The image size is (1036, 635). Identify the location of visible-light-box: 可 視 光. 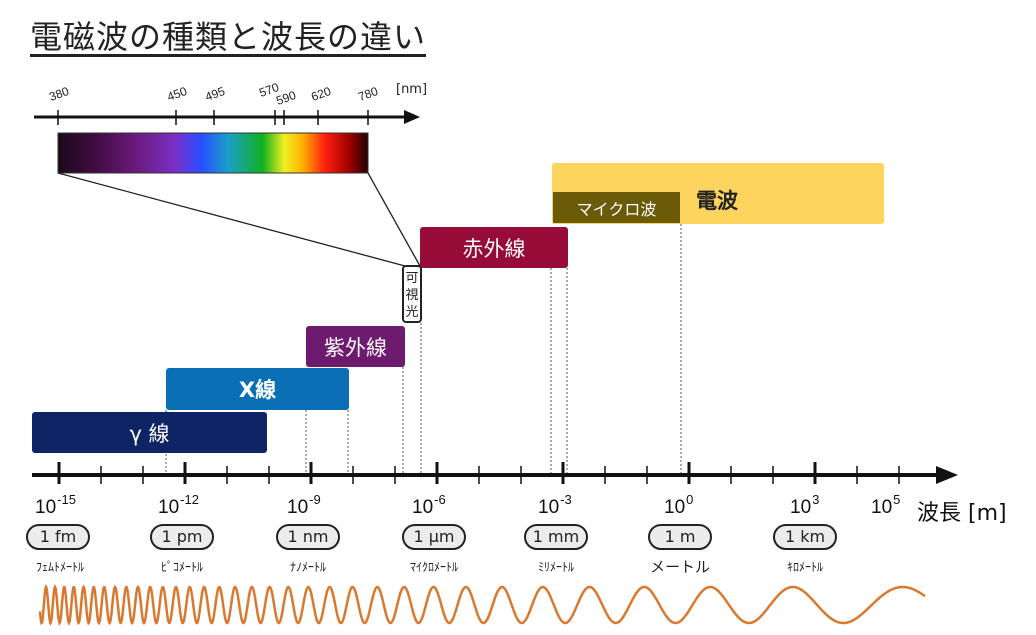
(412, 294).